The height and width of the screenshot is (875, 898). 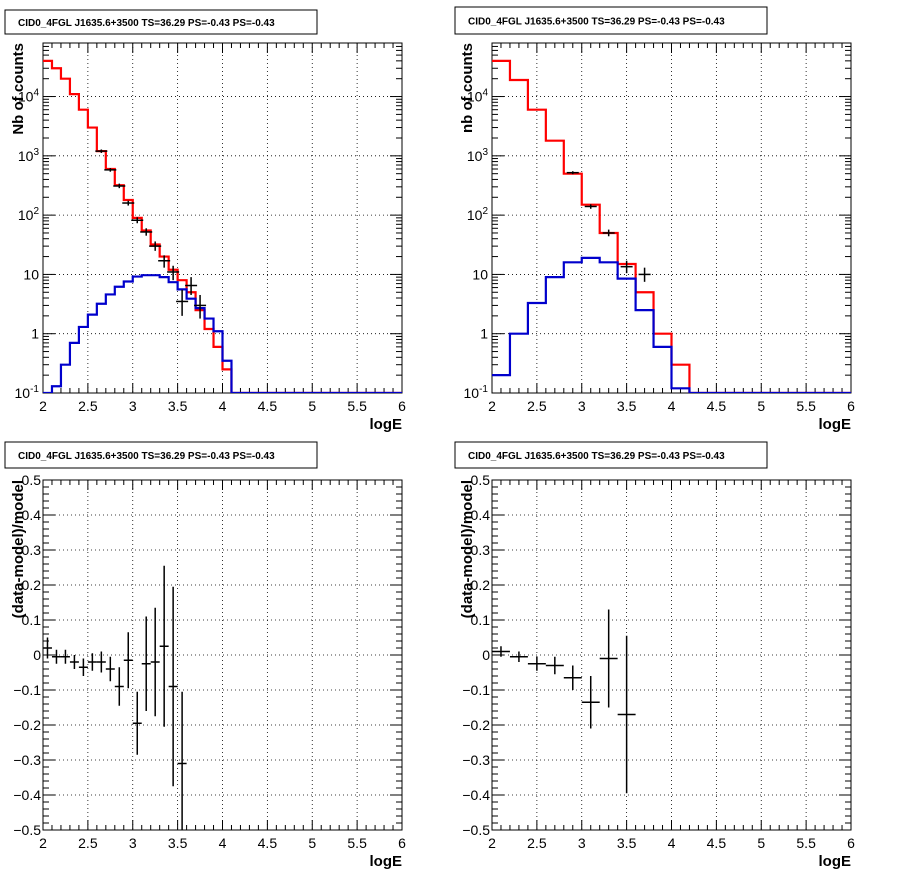 What do you see at coordinates (29, 214) in the screenshot?
I see `y-tick-label: 10²` at bounding box center [29, 214].